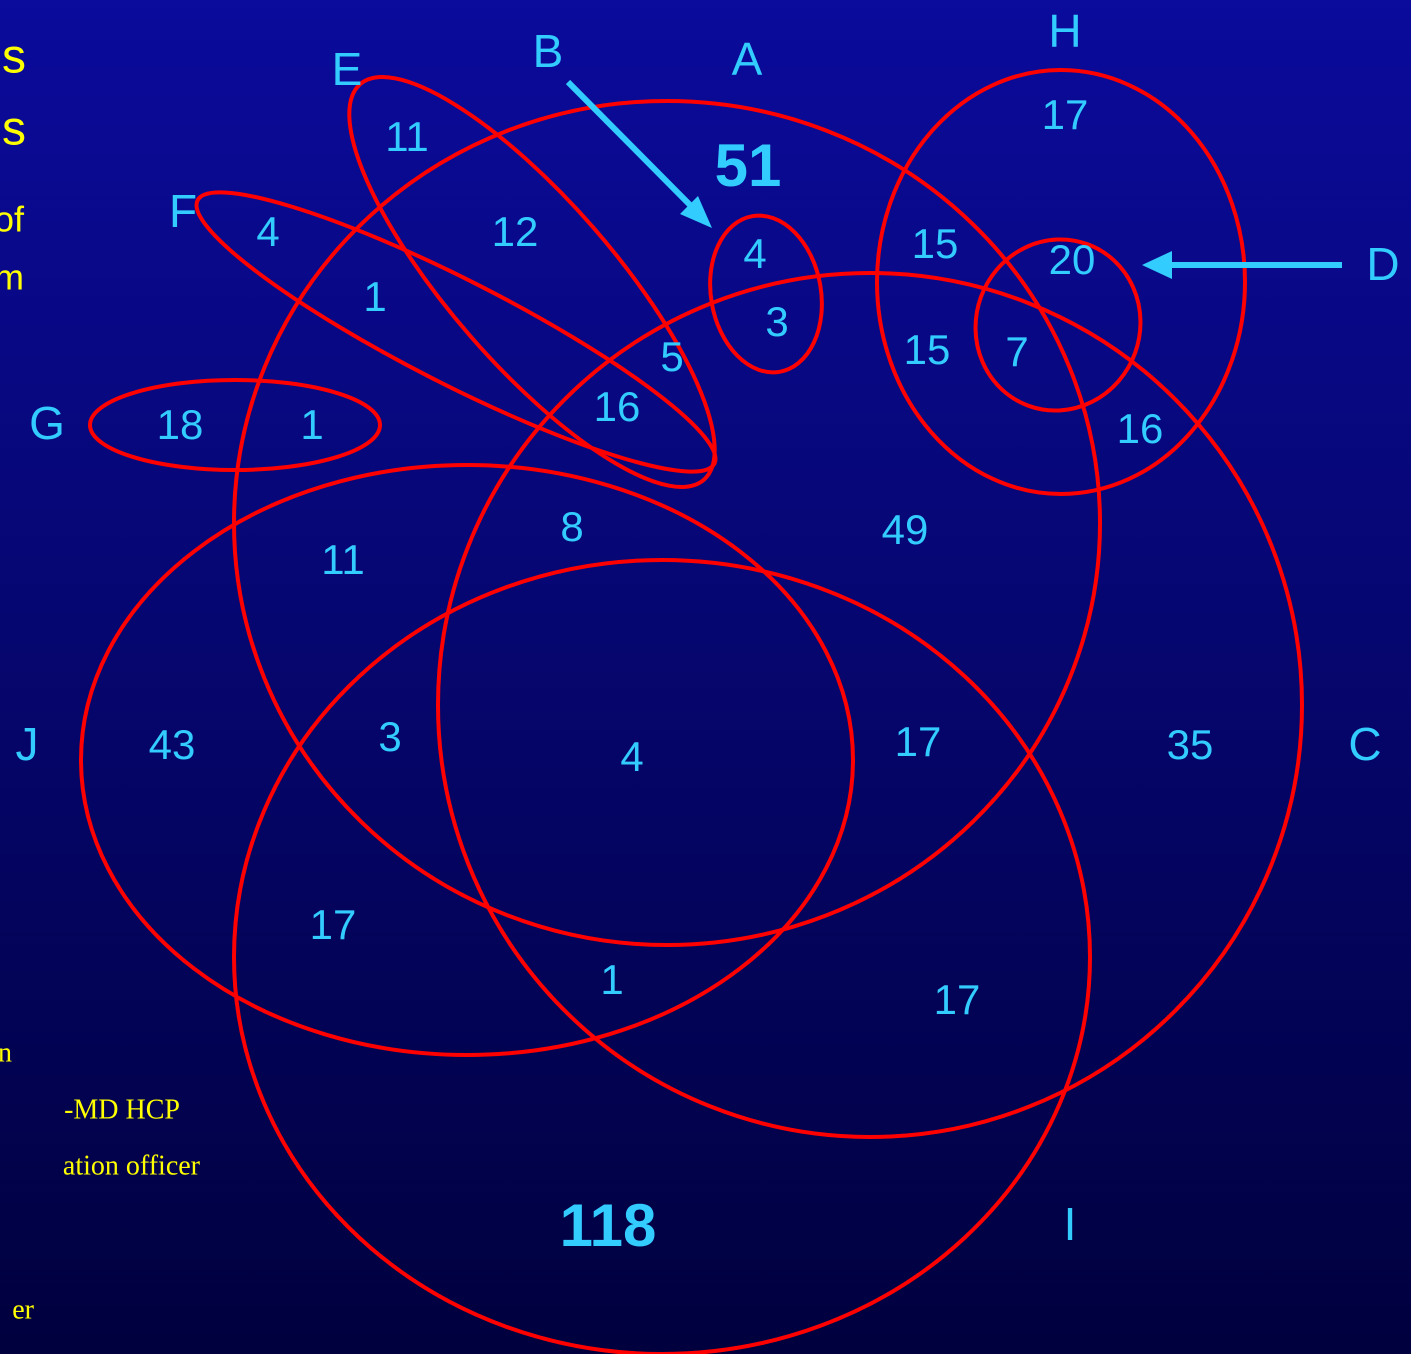 The width and height of the screenshot is (1411, 1354). I want to click on region-count: 43, so click(172, 744).